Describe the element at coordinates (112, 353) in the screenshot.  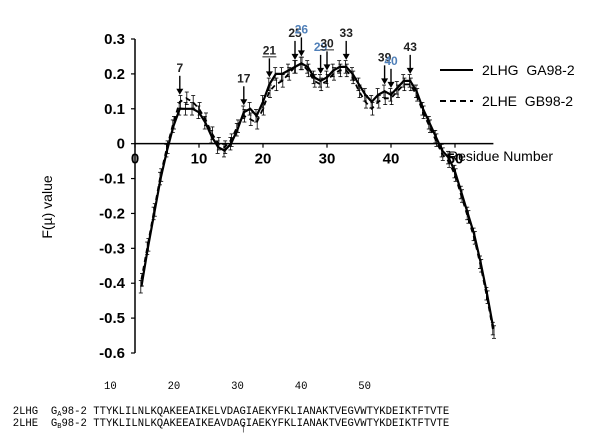
I see `y-tick-label: -0.6` at that location.